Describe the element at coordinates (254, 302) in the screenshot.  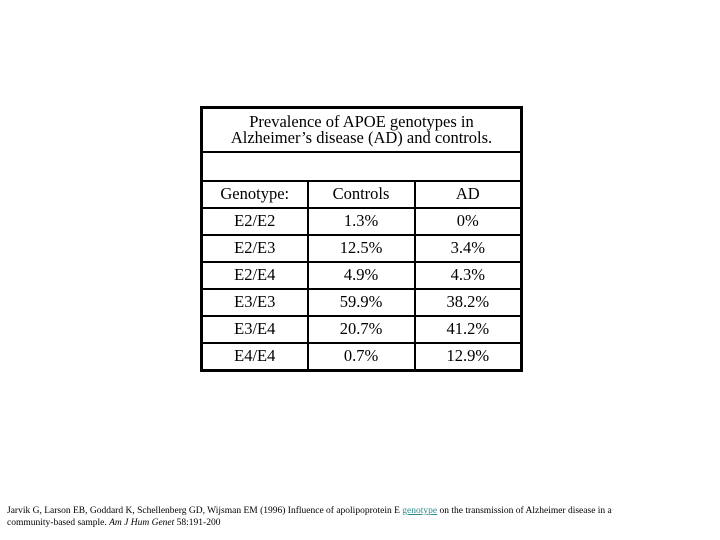
I see `cell-genotype: E3/E3` at that location.